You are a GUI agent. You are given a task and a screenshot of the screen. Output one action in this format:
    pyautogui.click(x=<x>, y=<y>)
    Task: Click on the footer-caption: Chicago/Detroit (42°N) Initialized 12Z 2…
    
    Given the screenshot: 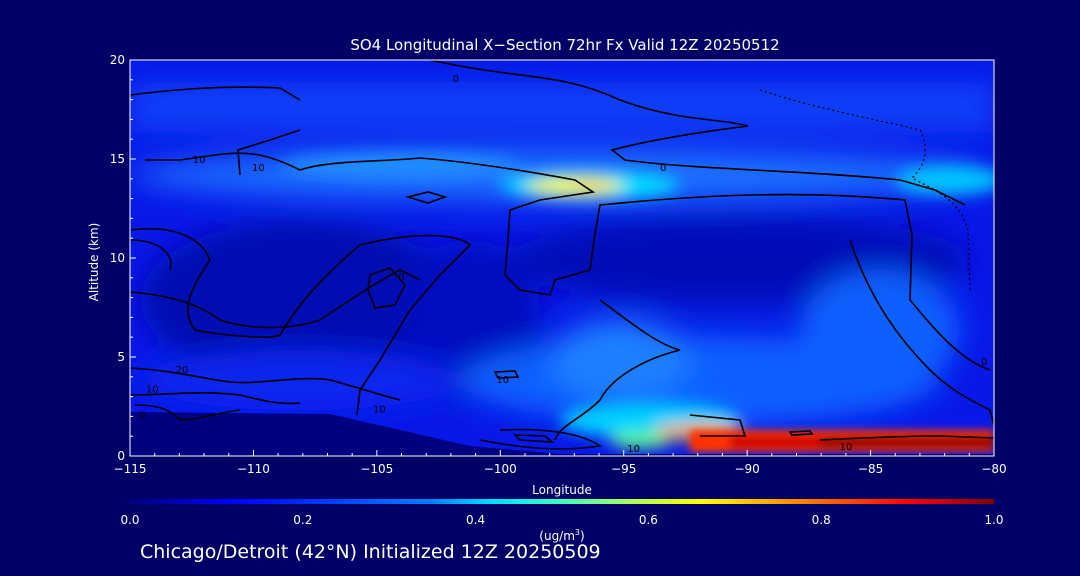 What is the action you would take?
    pyautogui.click(x=370, y=552)
    